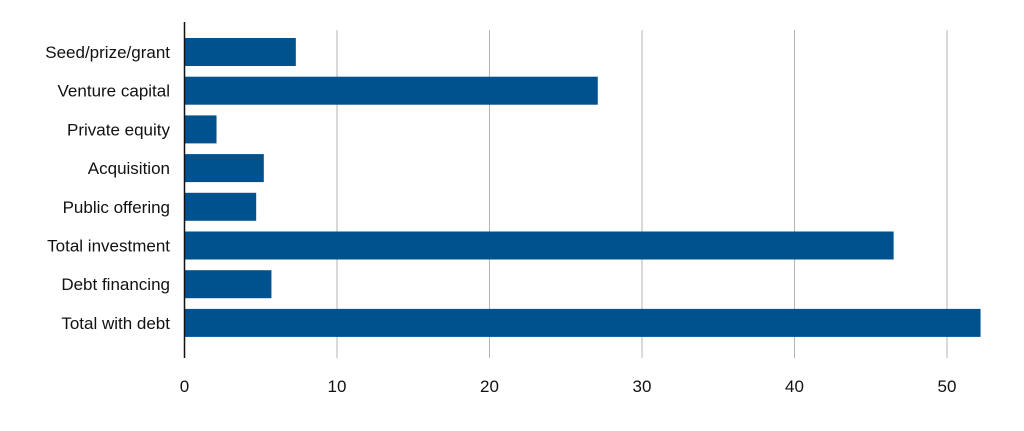 This screenshot has width=1024, height=431. What do you see at coordinates (947, 386) in the screenshot?
I see `x-tick-label: 50` at bounding box center [947, 386].